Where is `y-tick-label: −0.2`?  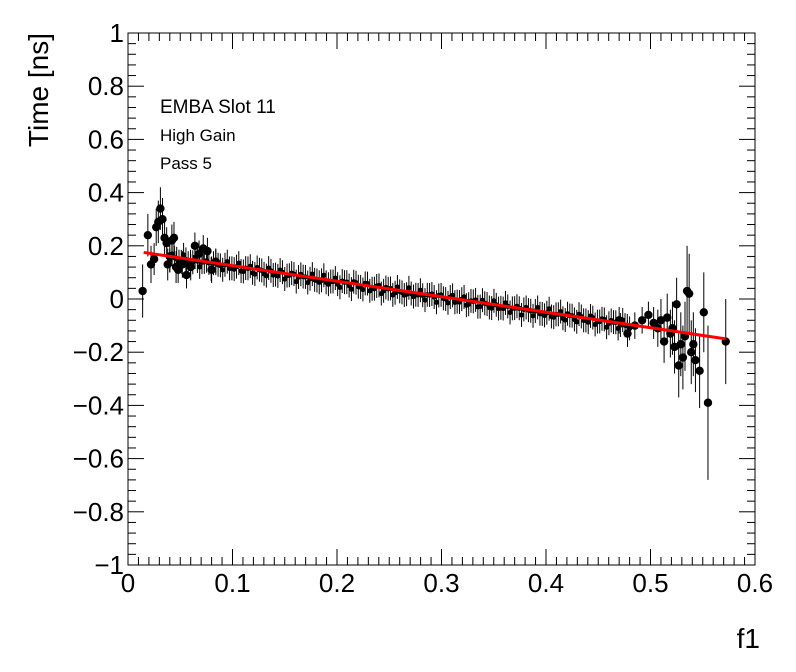 y-tick-label: −0.2 is located at coordinates (98, 352).